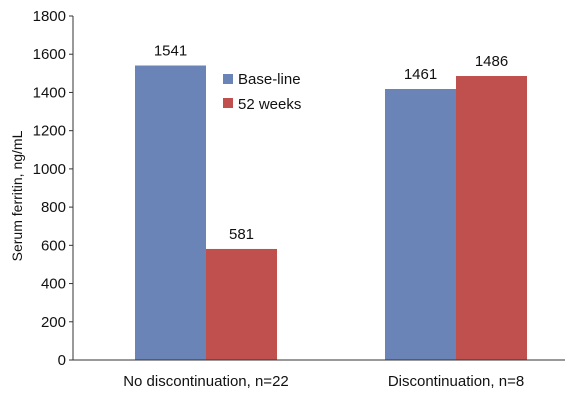 This screenshot has width=572, height=393. Describe the element at coordinates (49, 92) in the screenshot. I see `y-tick-label: 1400` at that location.